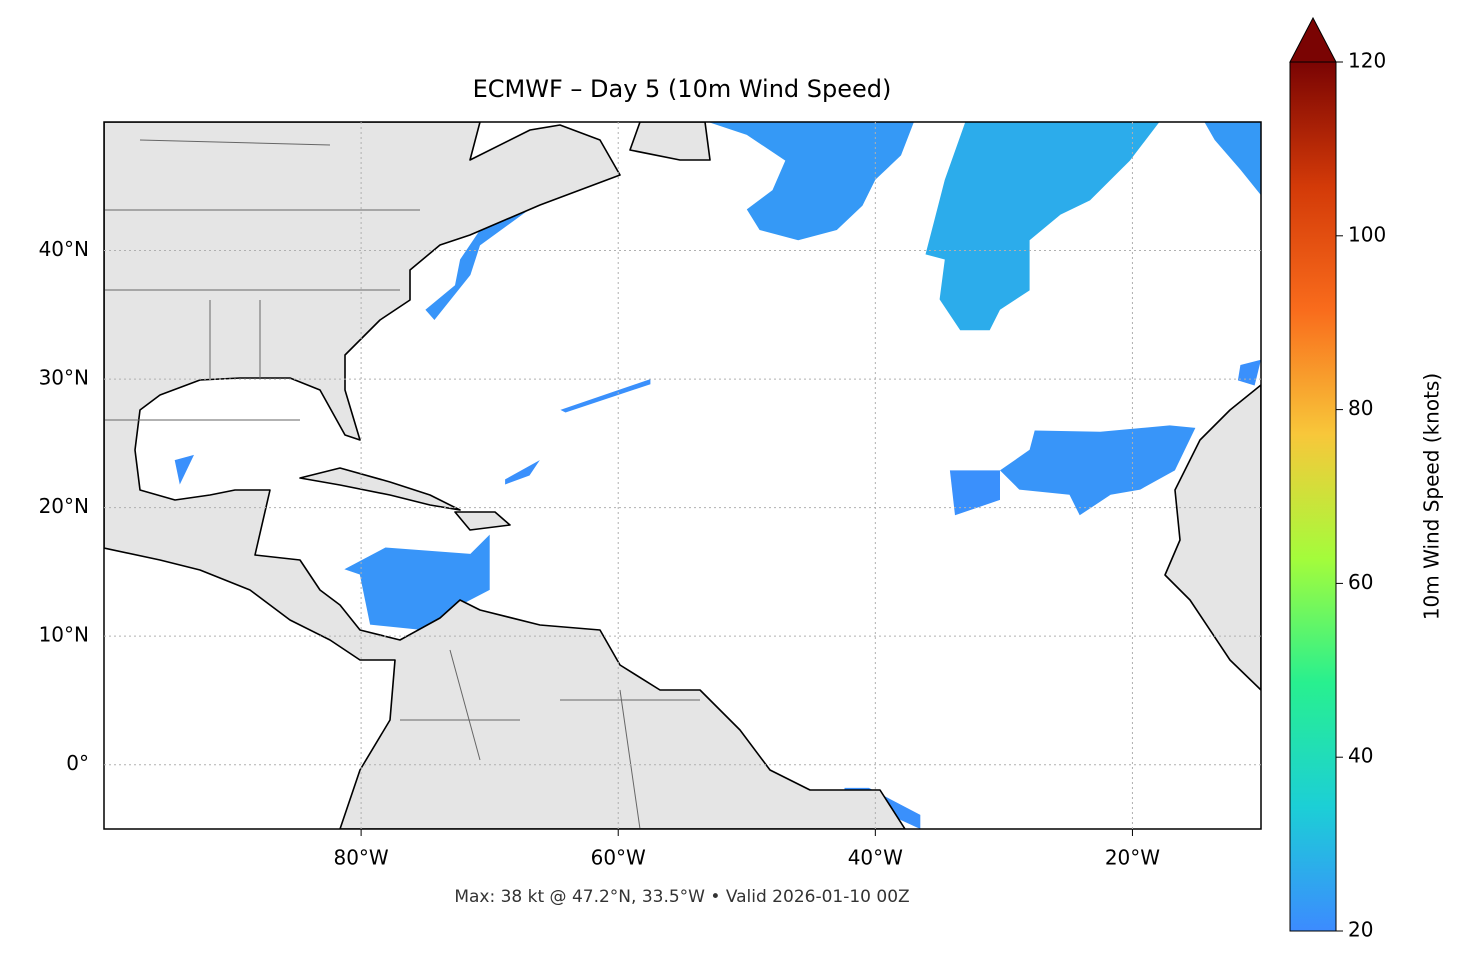 The width and height of the screenshot is (1466, 969). What do you see at coordinates (1360, 756) in the screenshot?
I see `colorbar-tick-label: 40` at bounding box center [1360, 756].